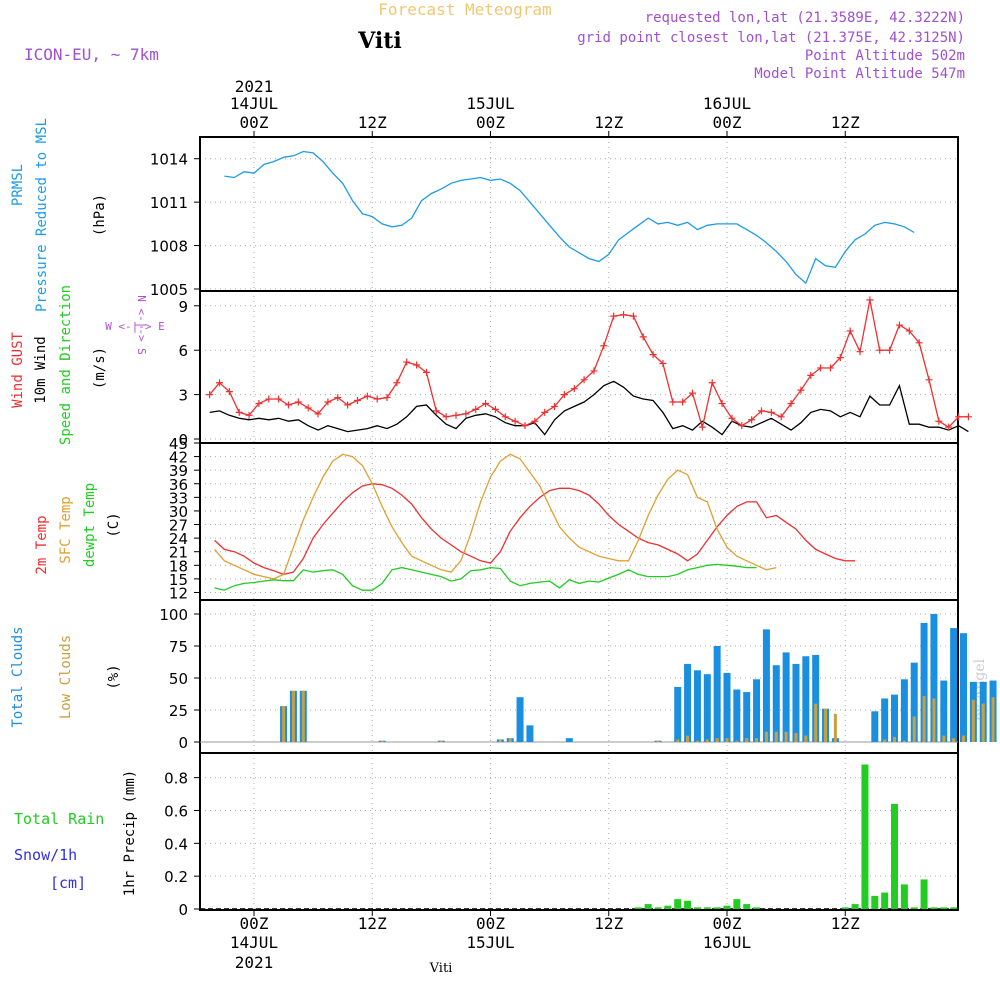  Describe the element at coordinates (559, 676) in the screenshot. I see `panel-clouds: 0 25 50 75 100` at that location.